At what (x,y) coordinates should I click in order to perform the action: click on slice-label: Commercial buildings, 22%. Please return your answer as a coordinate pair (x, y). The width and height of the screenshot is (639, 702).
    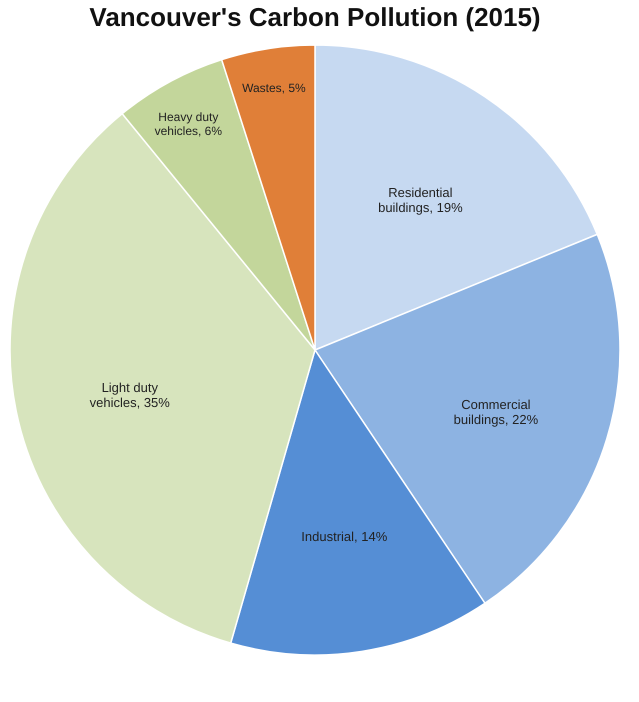
    Looking at the image, I should click on (496, 412).